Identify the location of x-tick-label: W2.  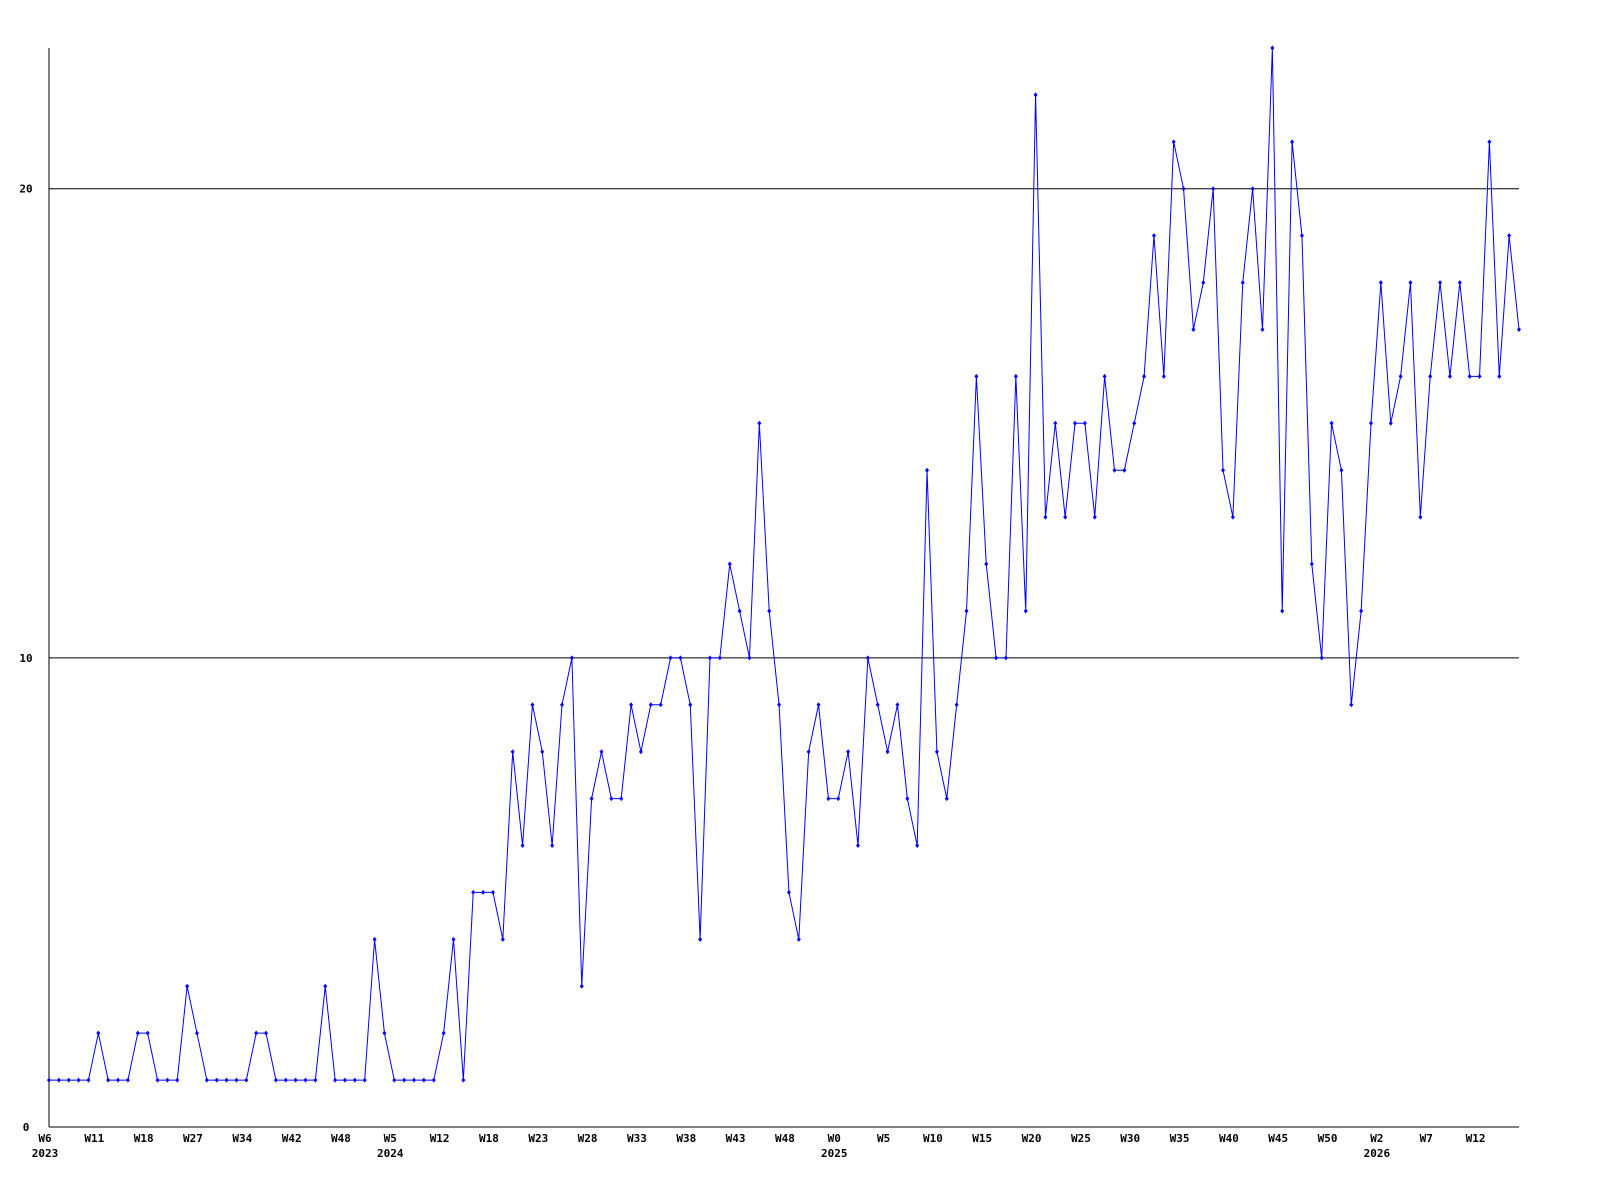
(1376, 1138).